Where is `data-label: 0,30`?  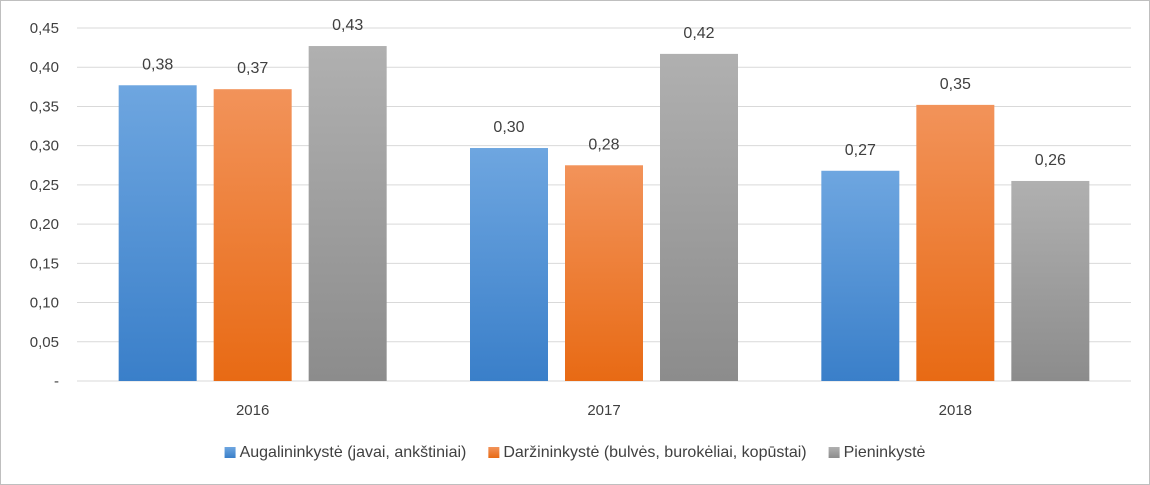
data-label: 0,30 is located at coordinates (508, 127).